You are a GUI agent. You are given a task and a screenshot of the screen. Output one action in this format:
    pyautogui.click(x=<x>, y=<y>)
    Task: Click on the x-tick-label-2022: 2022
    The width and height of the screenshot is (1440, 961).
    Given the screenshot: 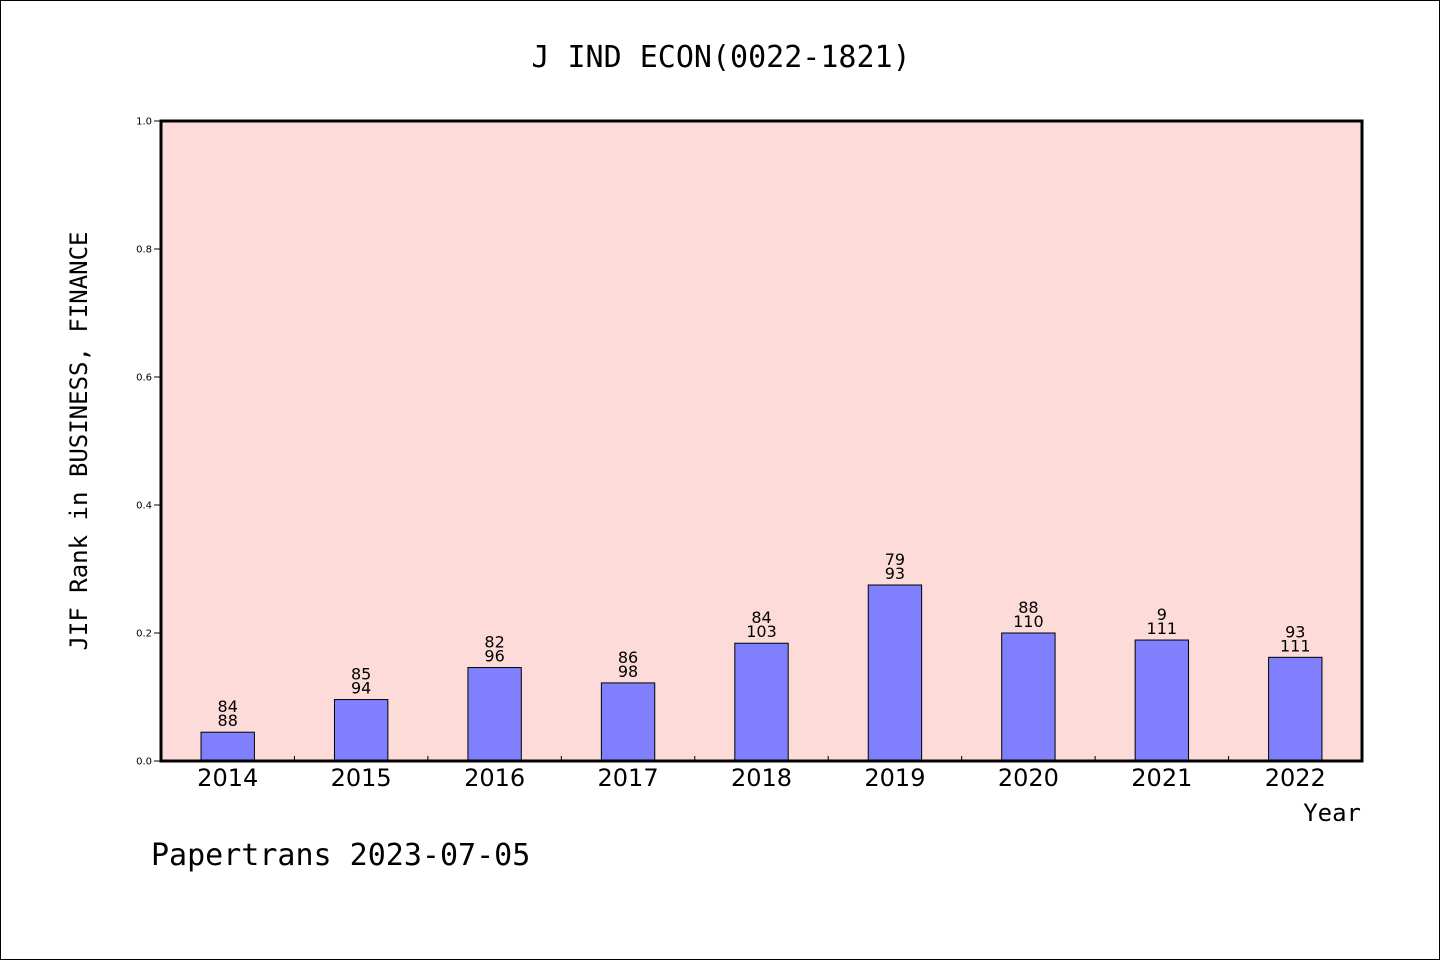 What is the action you would take?
    pyautogui.click(x=1295, y=778)
    